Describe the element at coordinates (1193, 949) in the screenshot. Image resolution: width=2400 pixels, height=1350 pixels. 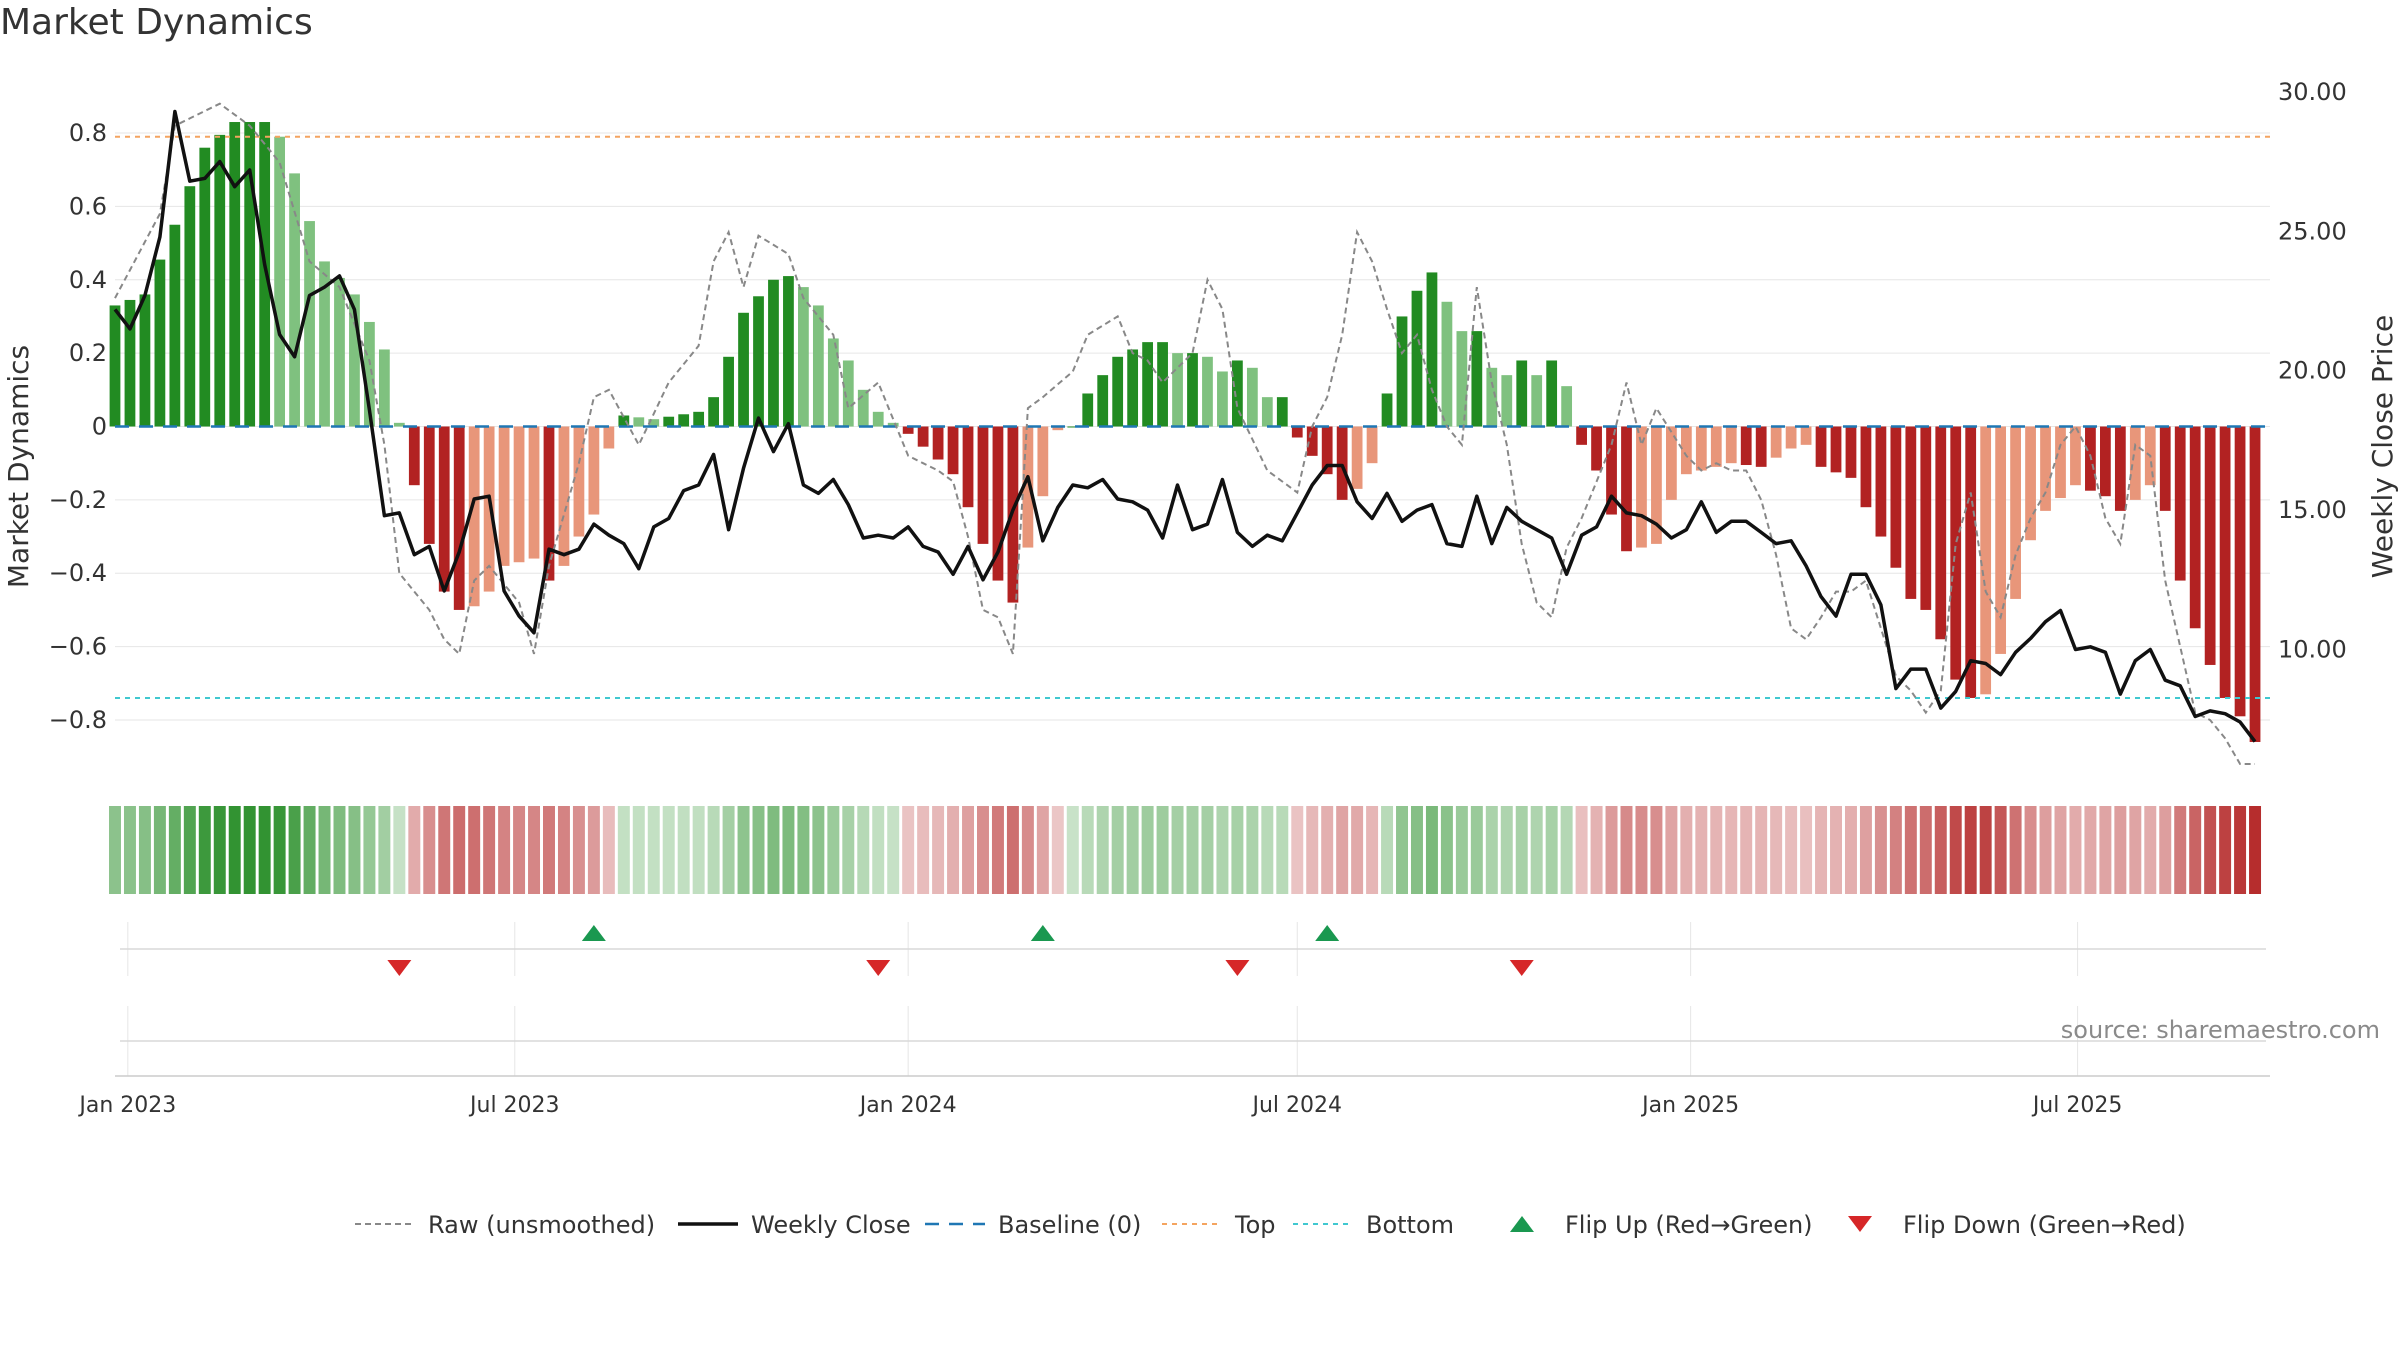
I see `flip-markers-panel` at that location.